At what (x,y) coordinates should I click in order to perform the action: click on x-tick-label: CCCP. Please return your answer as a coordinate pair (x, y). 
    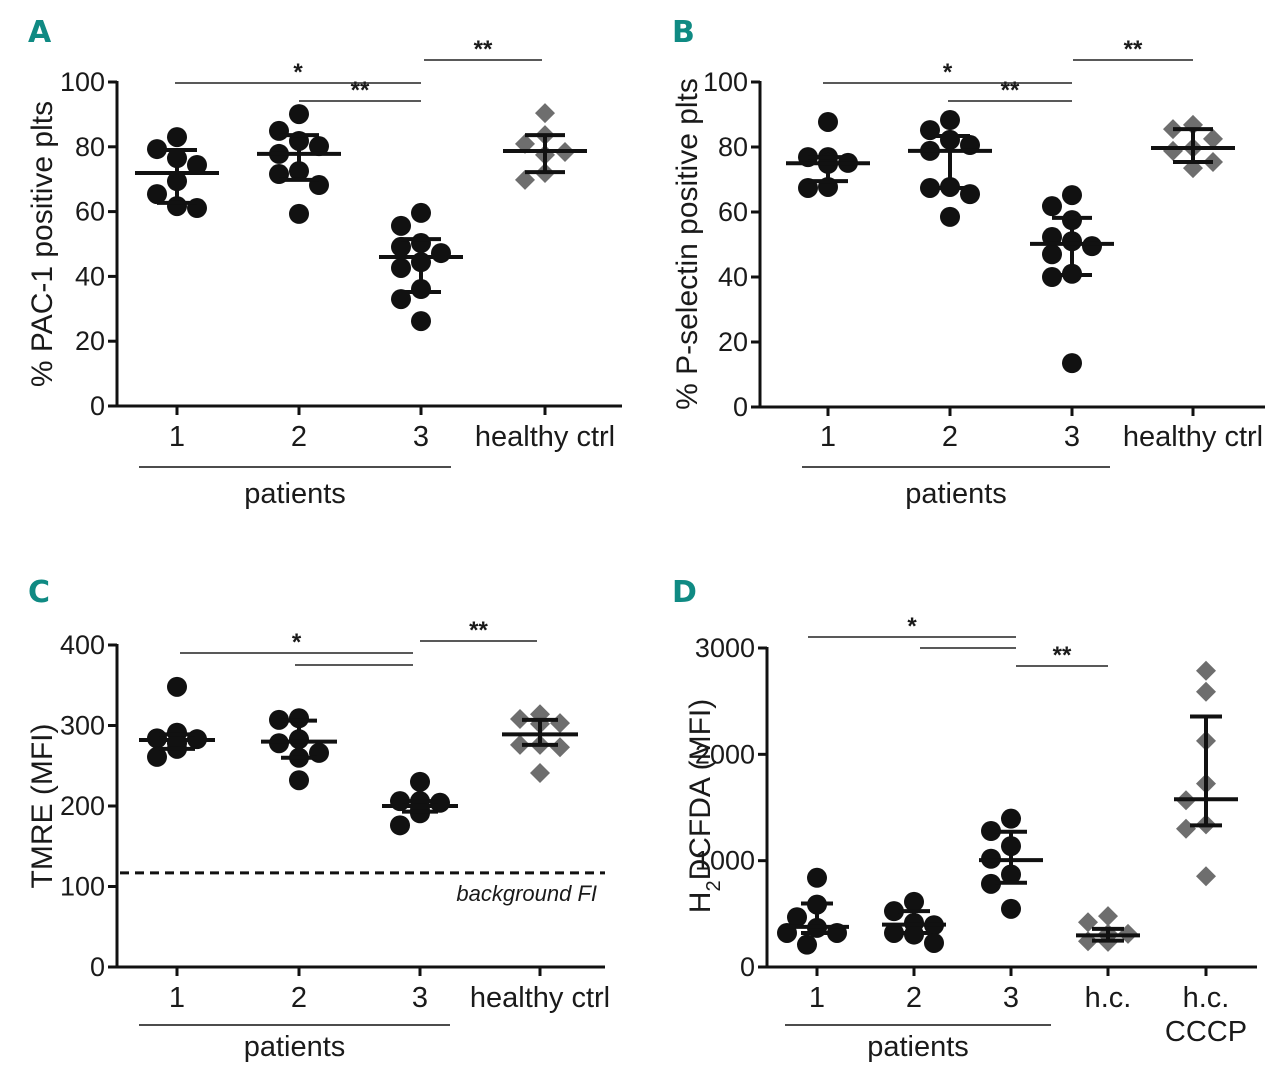
    Looking at the image, I should click on (1206, 1032).